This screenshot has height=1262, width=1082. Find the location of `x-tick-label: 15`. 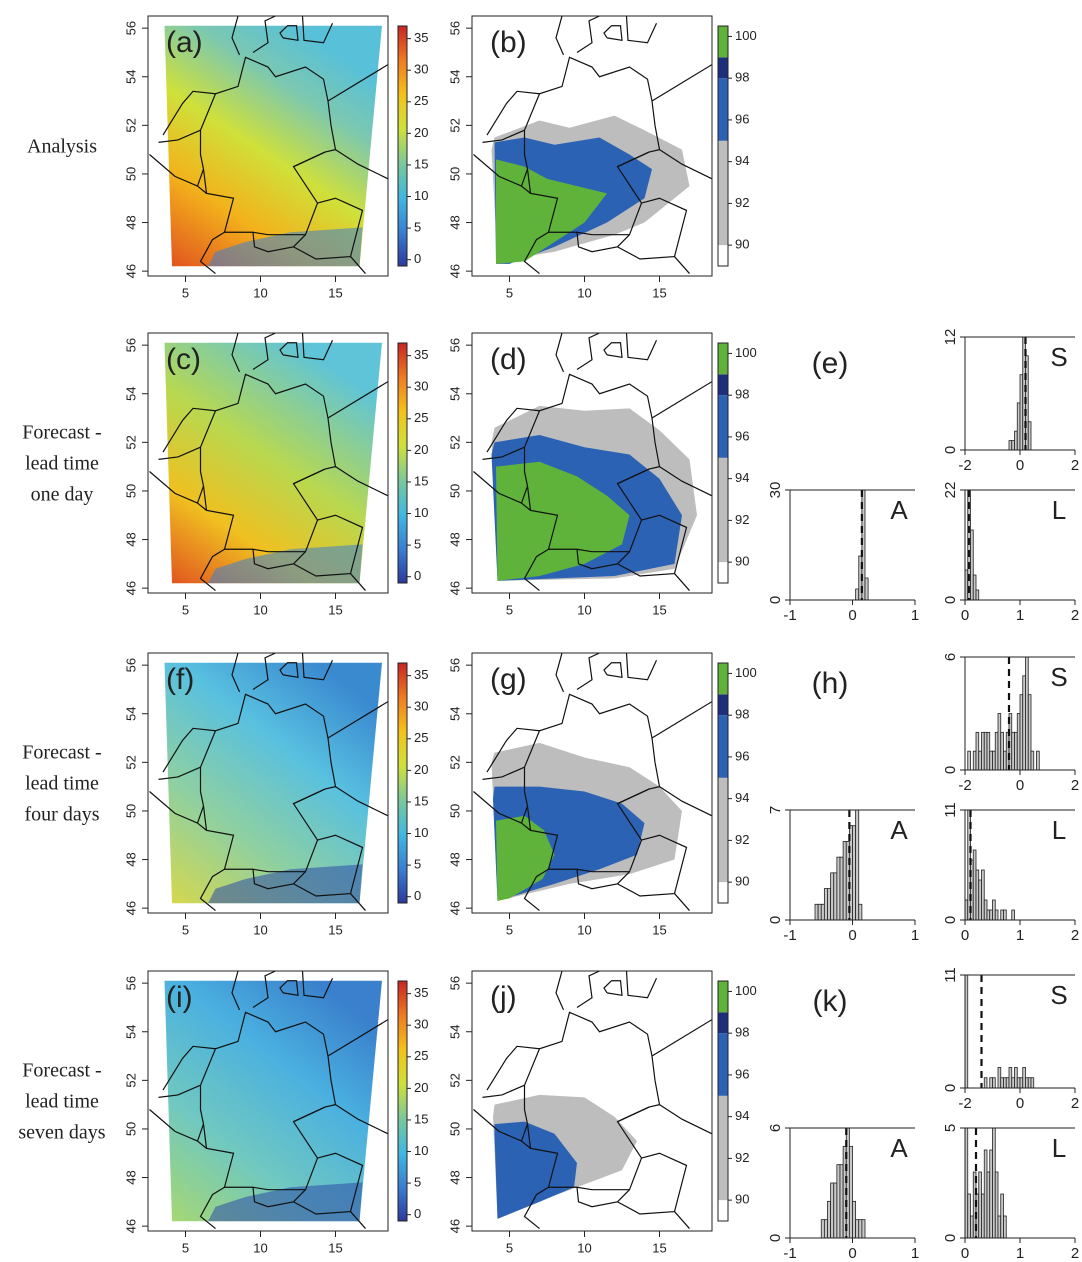

x-tick-label: 15 is located at coordinates (335, 1247).